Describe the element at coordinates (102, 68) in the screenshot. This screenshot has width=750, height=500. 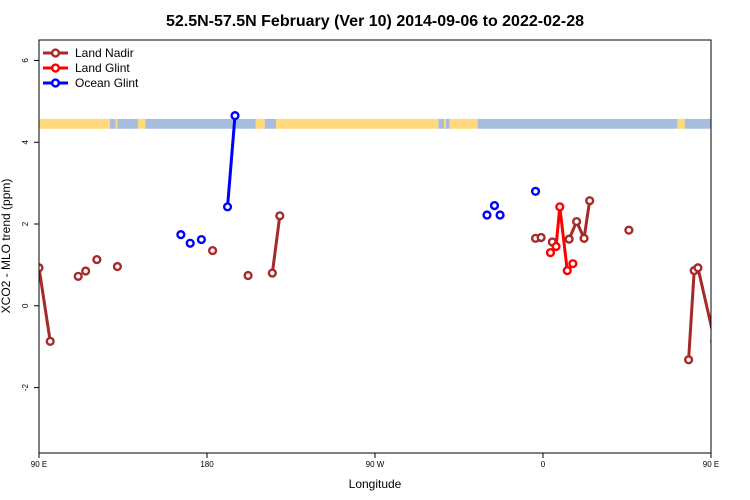
I see `legend-label: Land Glint` at that location.